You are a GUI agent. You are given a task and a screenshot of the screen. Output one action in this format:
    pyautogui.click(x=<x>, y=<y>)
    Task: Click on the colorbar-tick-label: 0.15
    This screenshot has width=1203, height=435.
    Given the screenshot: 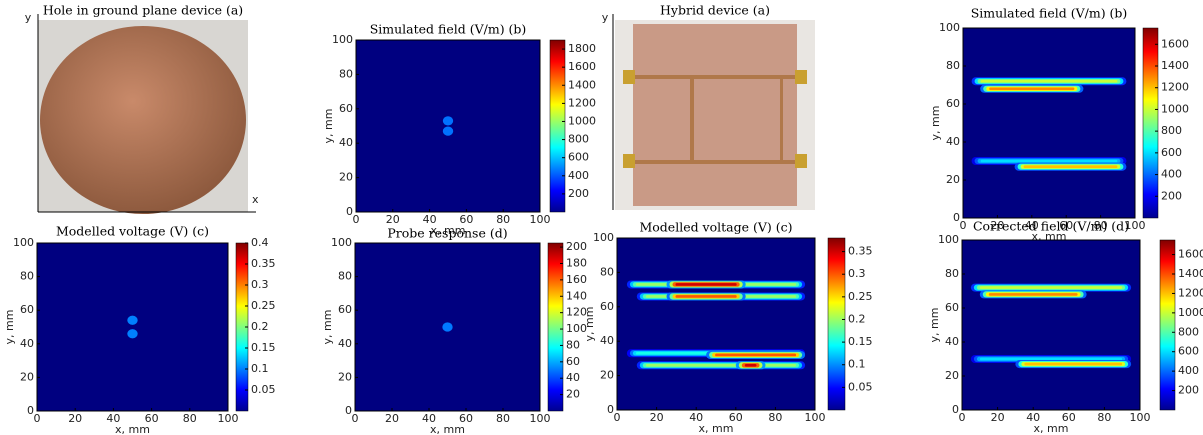 What is the action you would take?
    pyautogui.click(x=263, y=347)
    